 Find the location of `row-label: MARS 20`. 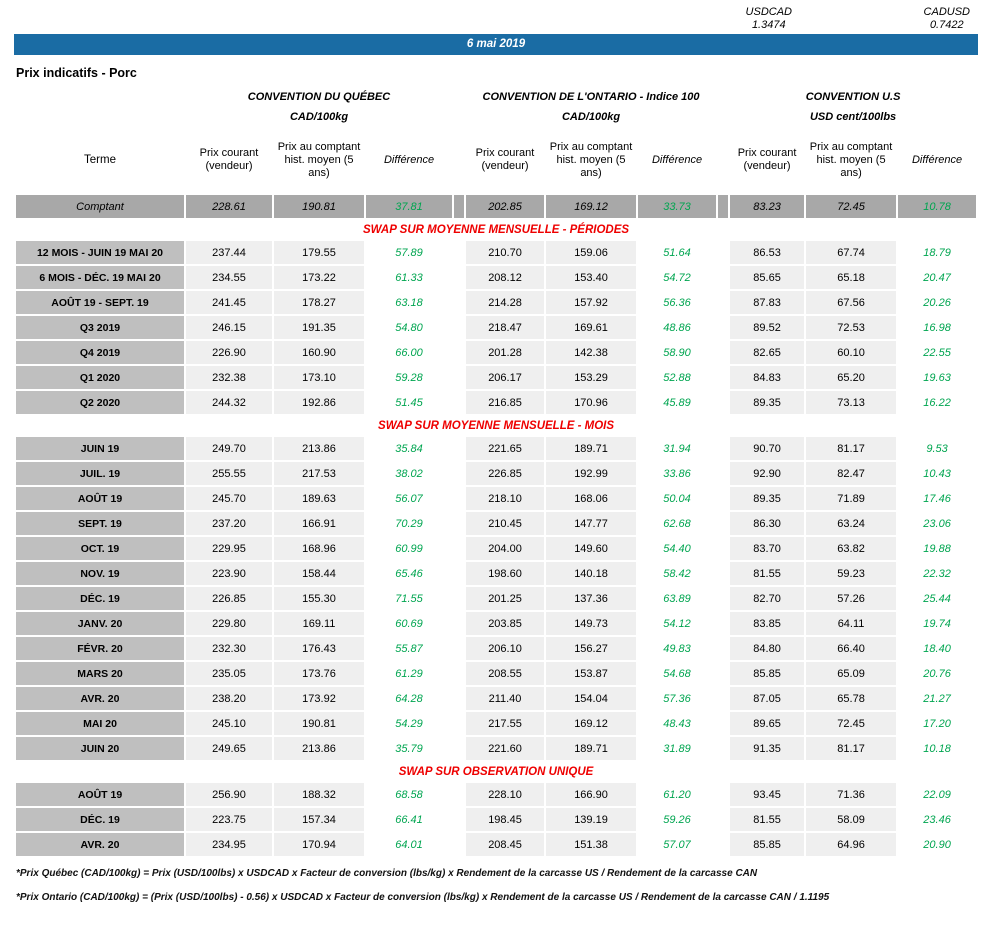

row-label: MARS 20 is located at coordinates (100, 673).